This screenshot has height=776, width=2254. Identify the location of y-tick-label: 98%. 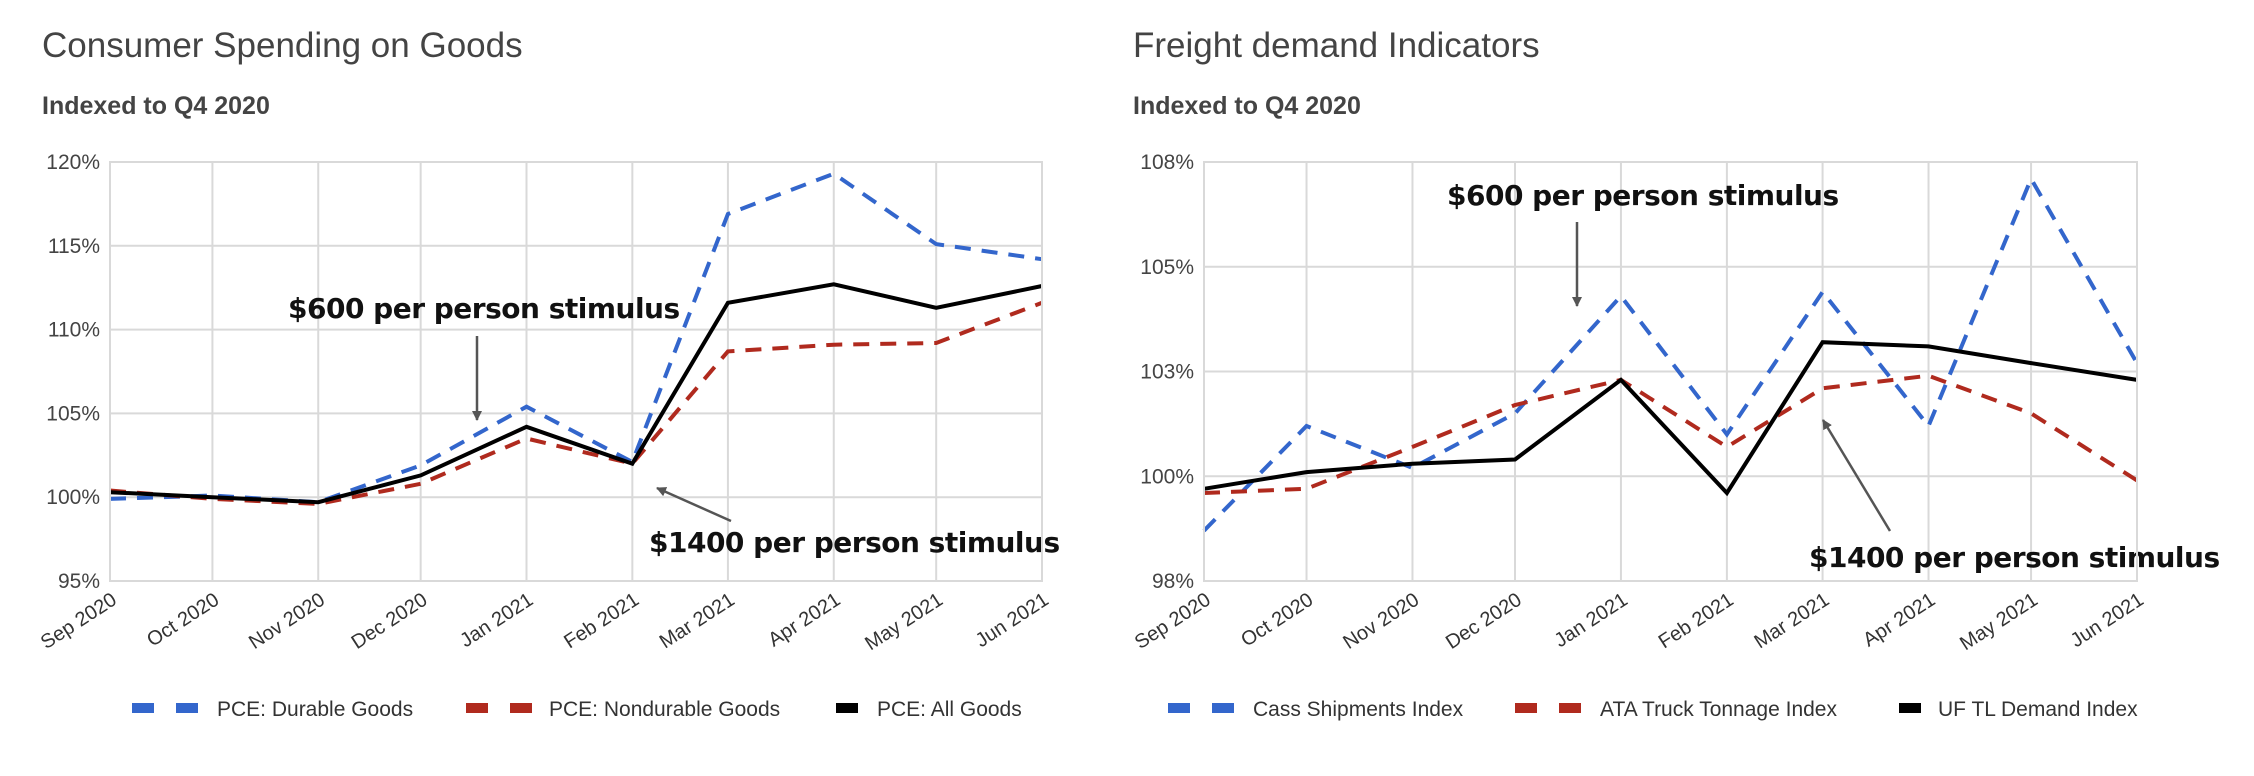
(1173, 581).